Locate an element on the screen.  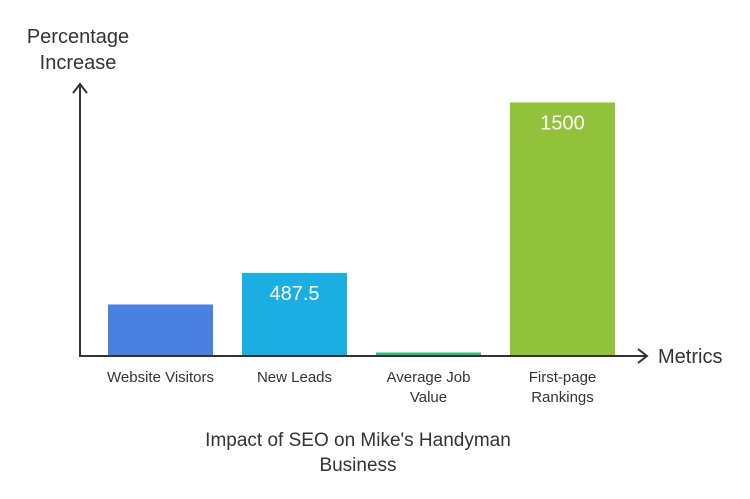
y-axis-arrow-icon is located at coordinates (80, 88).